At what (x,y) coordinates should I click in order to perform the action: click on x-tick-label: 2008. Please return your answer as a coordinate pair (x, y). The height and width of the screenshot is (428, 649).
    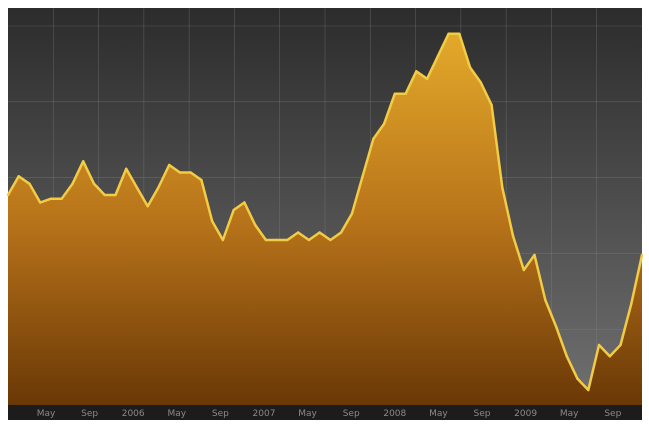
    Looking at the image, I should click on (394, 414).